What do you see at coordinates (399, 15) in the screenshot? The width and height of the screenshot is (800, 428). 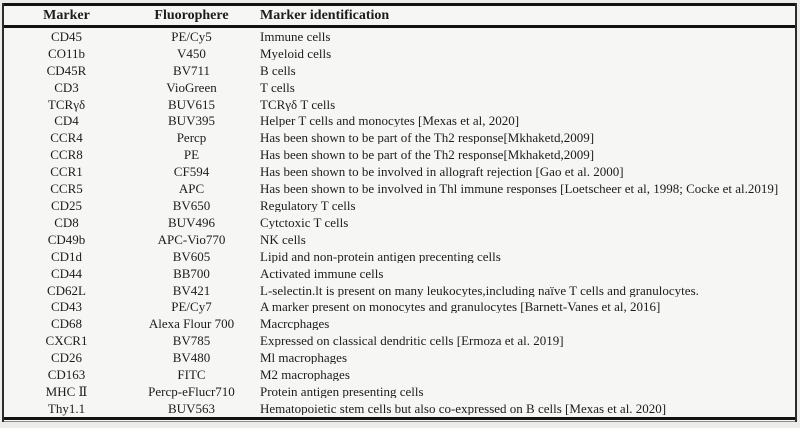 I see `table-header-row: Marker Fluorophere Marker identification` at bounding box center [399, 15].